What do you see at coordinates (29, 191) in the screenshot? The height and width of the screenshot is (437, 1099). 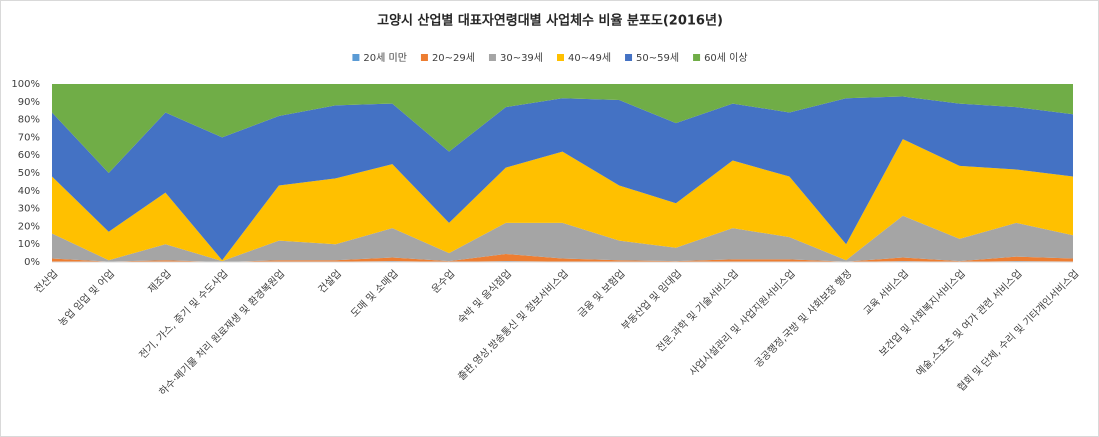 I see `y-tick-label: 40%` at bounding box center [29, 191].